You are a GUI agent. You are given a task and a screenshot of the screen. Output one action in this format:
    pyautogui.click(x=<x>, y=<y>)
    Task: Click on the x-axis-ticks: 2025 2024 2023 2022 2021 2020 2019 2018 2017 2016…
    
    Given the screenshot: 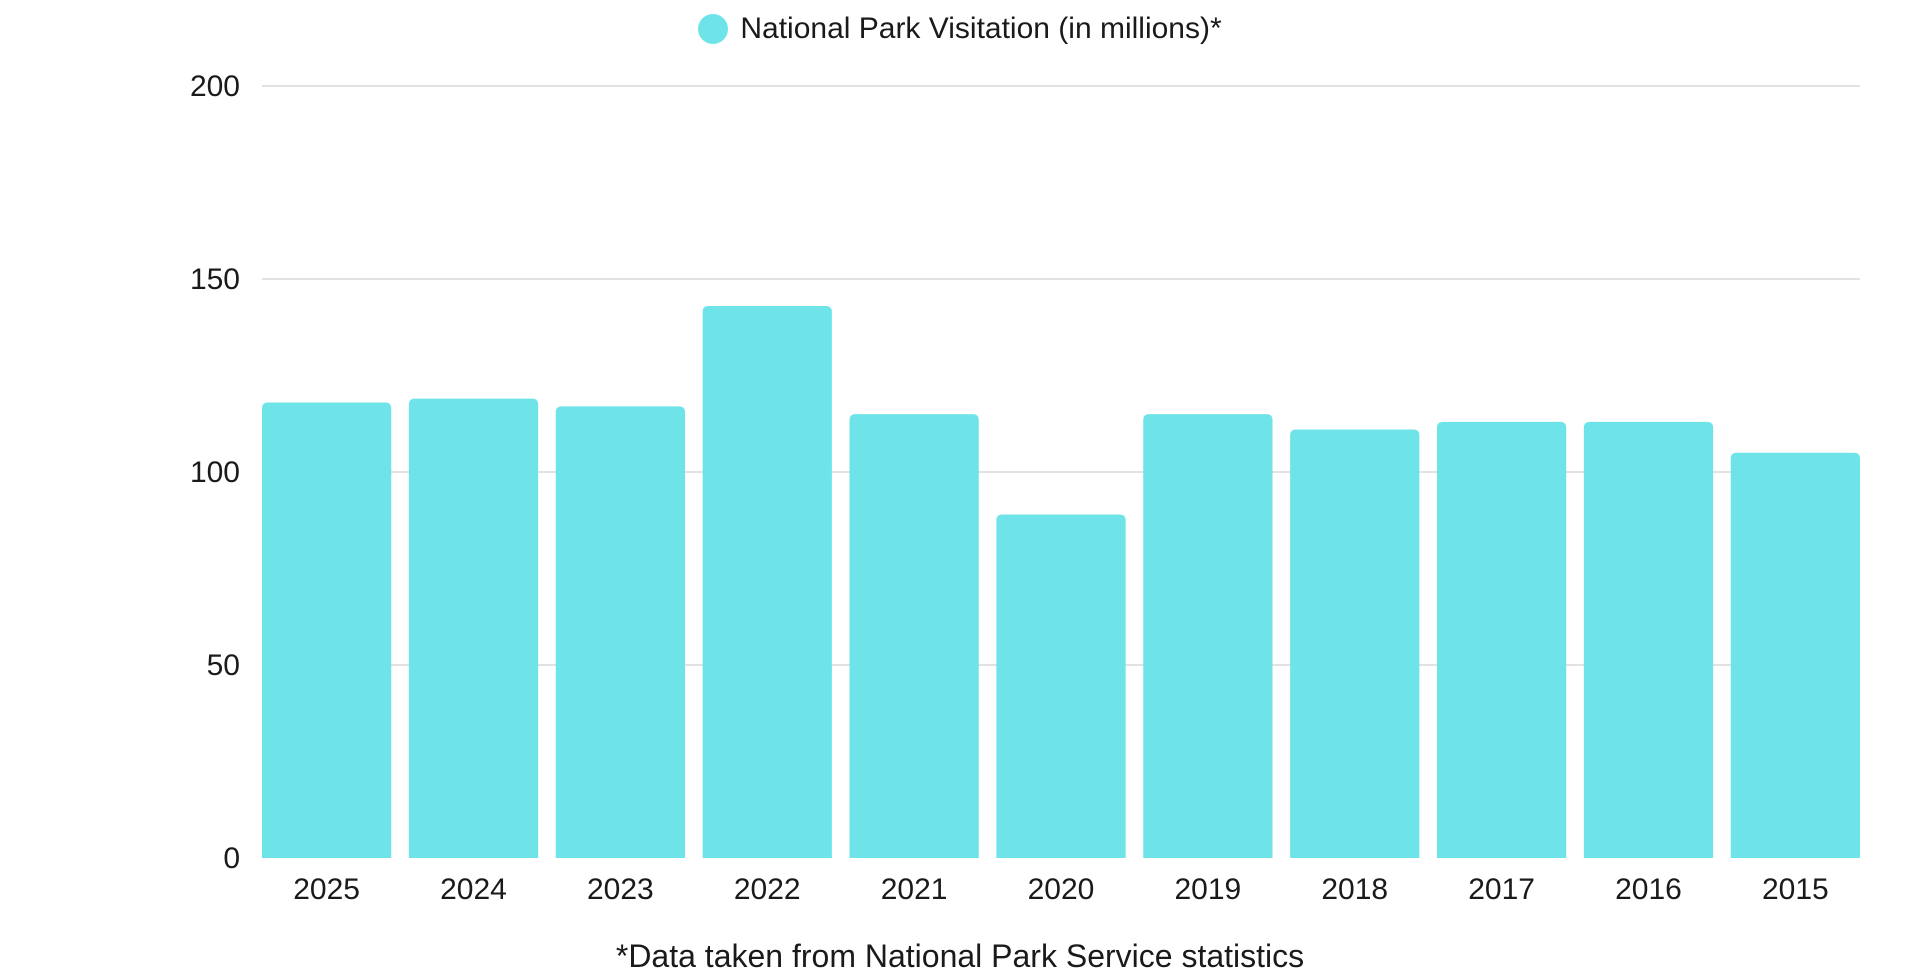 What is the action you would take?
    pyautogui.click(x=1060, y=889)
    